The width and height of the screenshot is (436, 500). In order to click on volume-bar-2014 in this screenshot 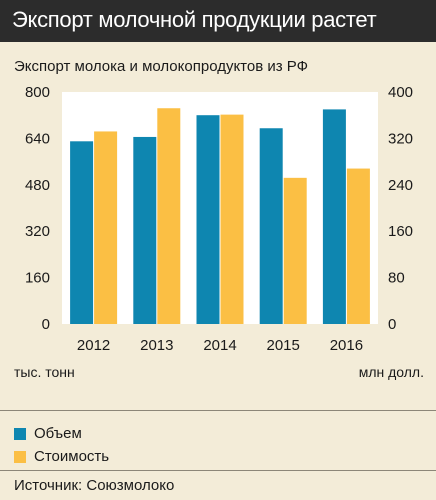, I will do `click(208, 219)`.